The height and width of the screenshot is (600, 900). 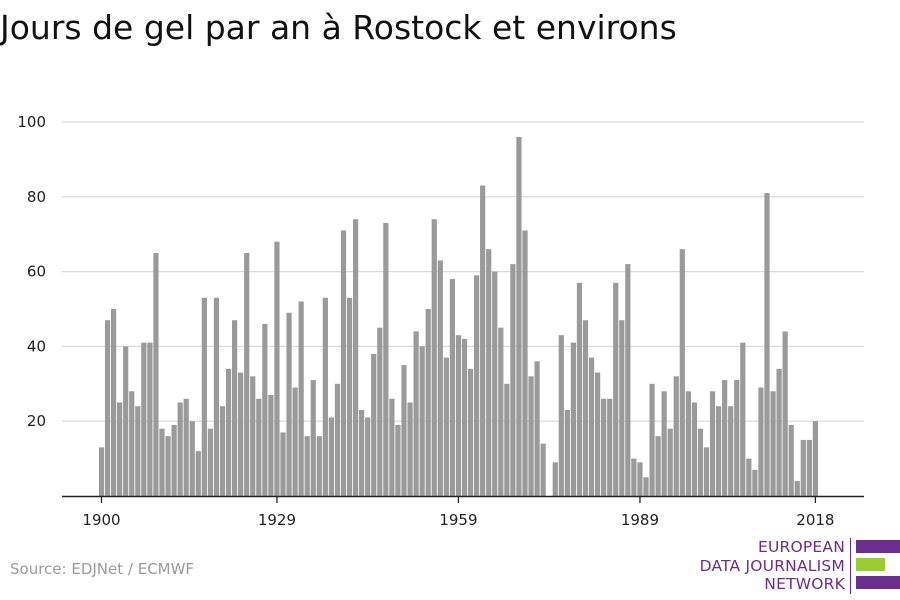 What do you see at coordinates (537, 428) in the screenshot?
I see `bar-1972` at bounding box center [537, 428].